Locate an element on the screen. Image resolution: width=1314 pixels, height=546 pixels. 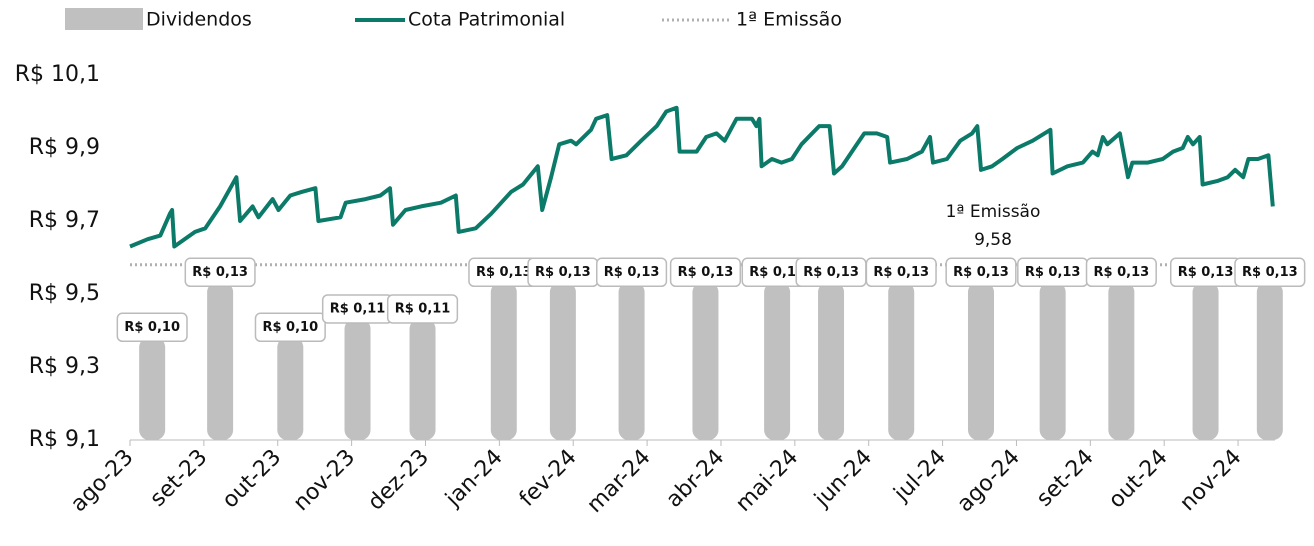
legend-swatch is located at coordinates (104, 19).